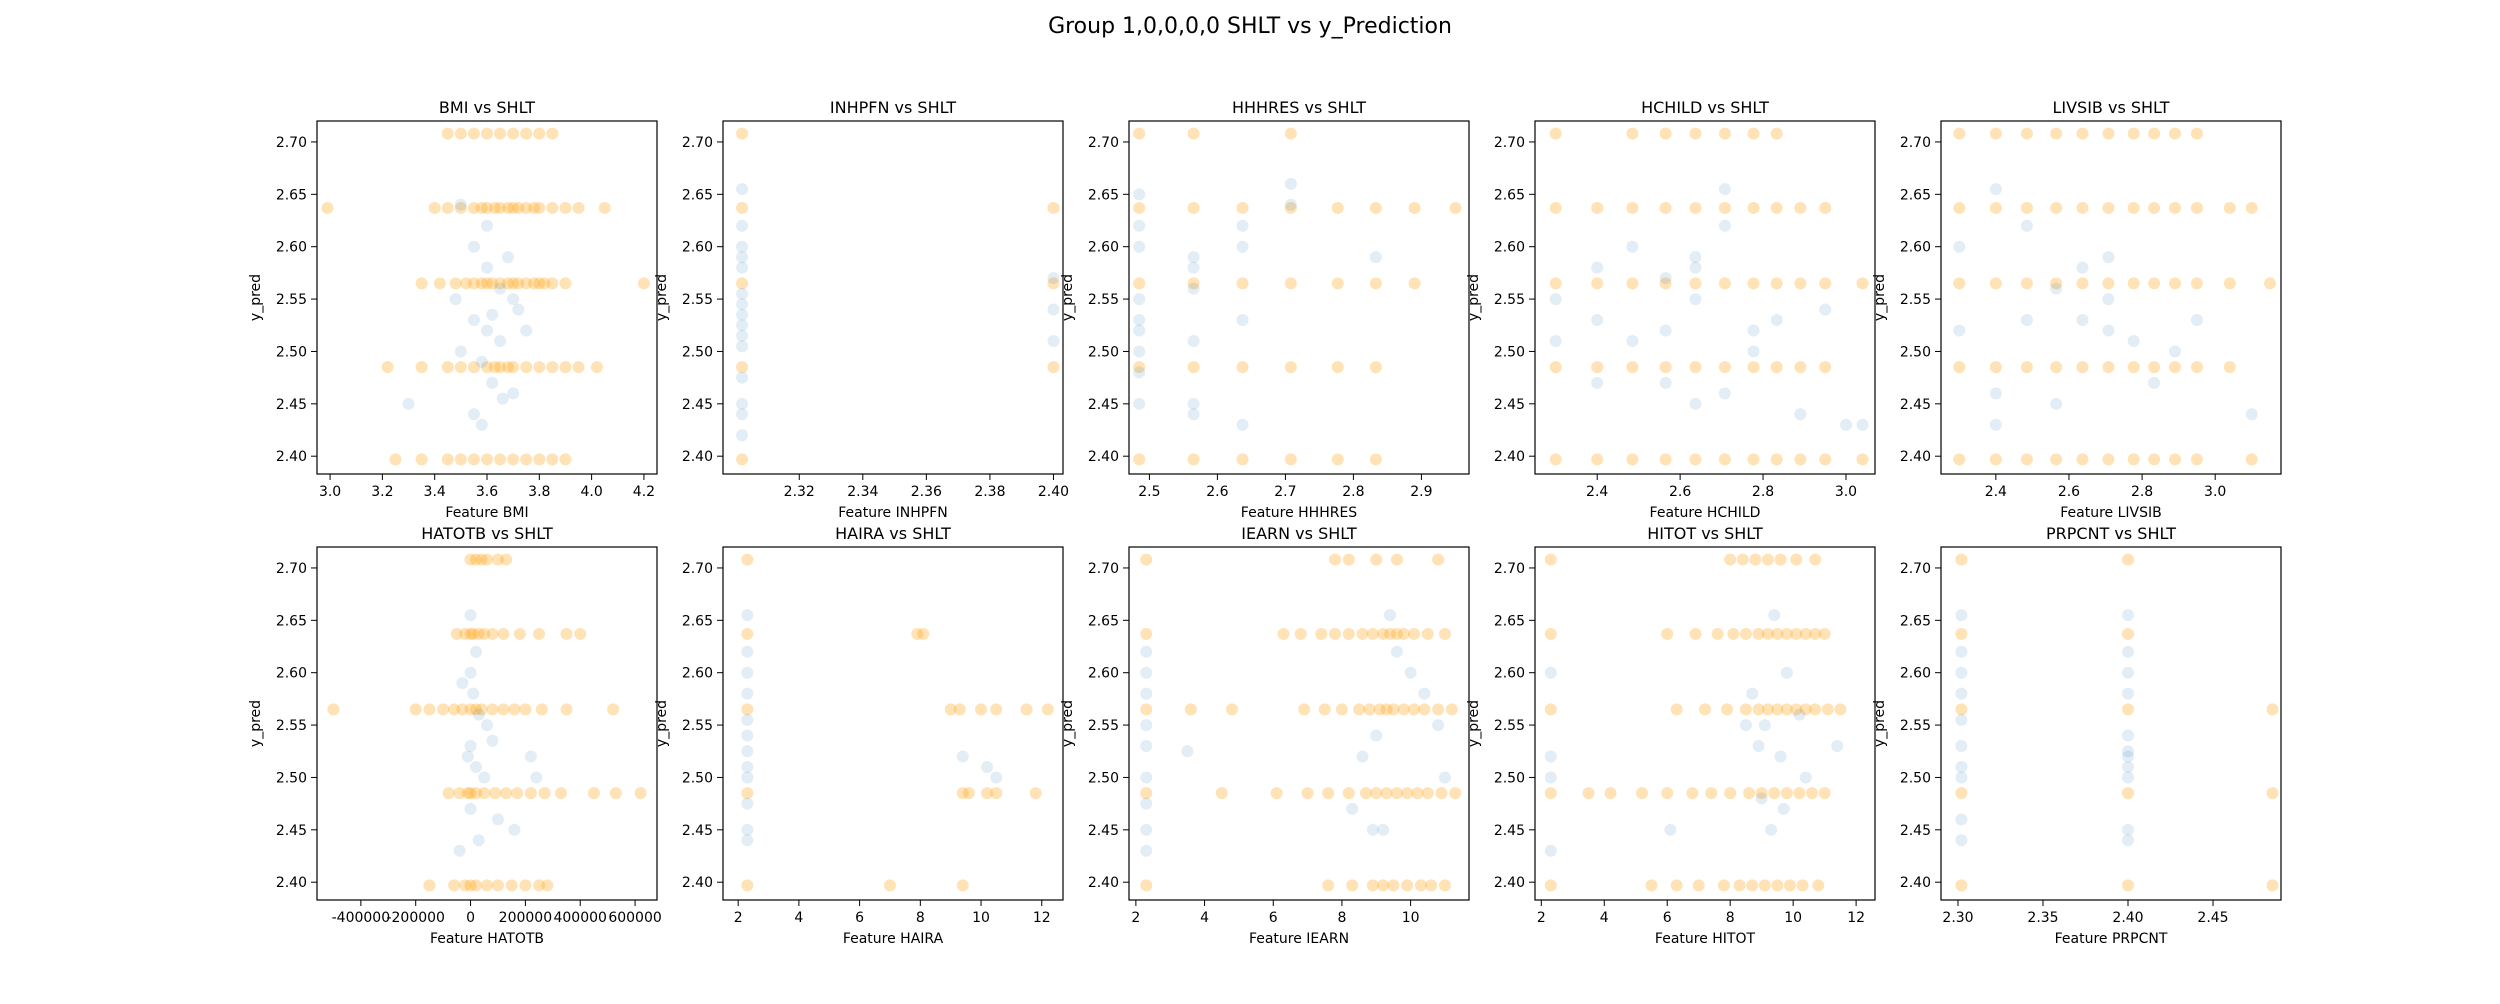 The height and width of the screenshot is (1004, 2500). What do you see at coordinates (291, 831) in the screenshot?
I see `y-tick-label: 2.45` at bounding box center [291, 831].